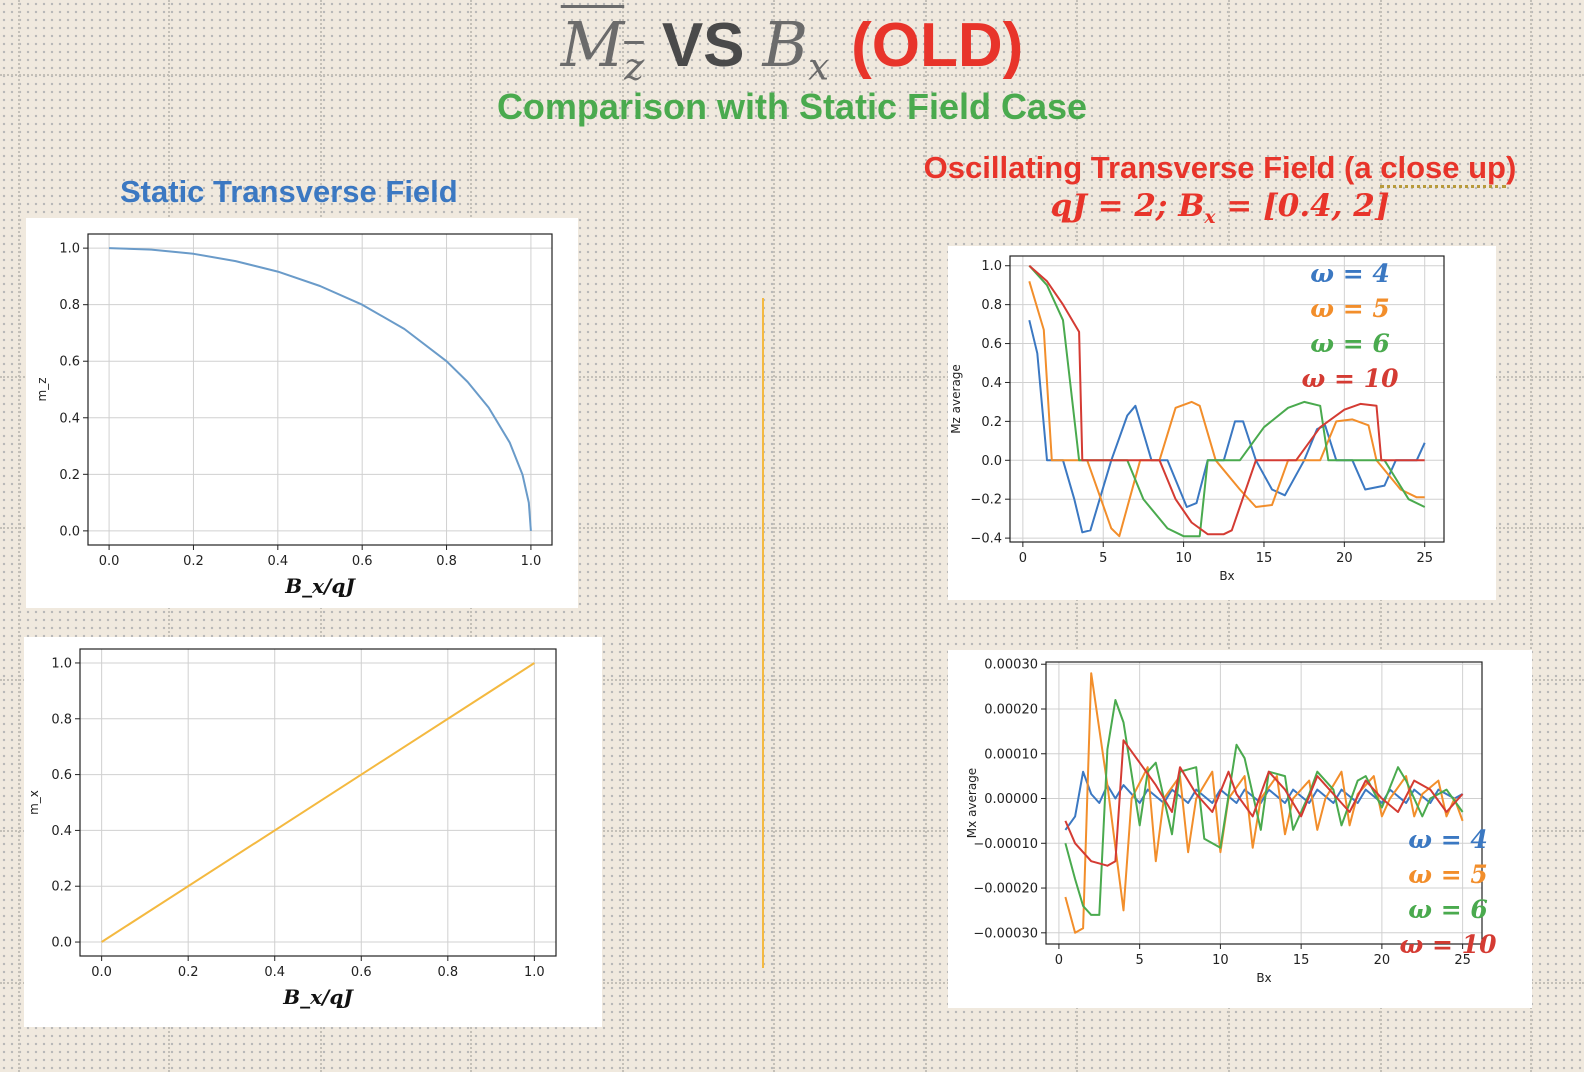 The width and height of the screenshot is (1584, 1072). I want to click on y-tick-label: 0.00010, so click(1011, 754).